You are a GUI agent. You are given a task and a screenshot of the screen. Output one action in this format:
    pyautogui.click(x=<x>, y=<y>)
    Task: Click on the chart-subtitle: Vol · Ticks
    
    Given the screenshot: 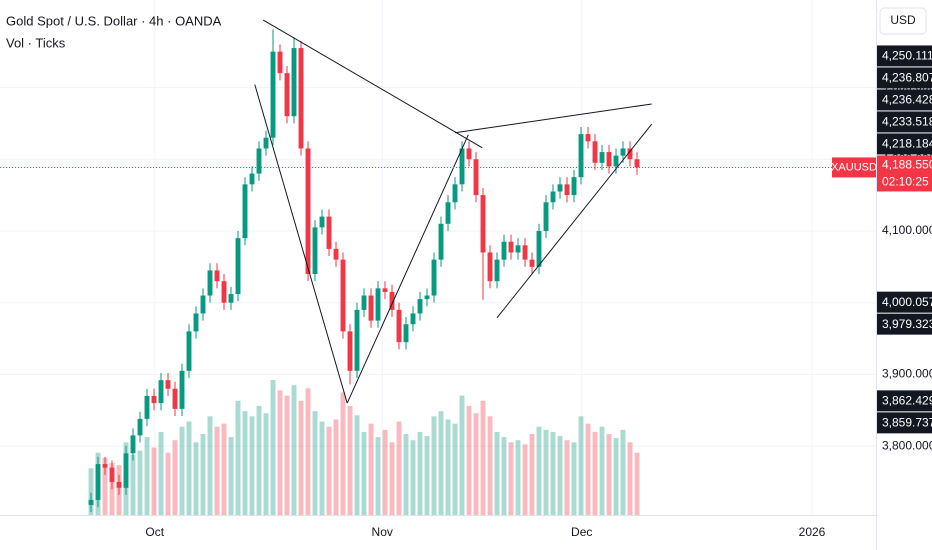 What is the action you would take?
    pyautogui.click(x=36, y=42)
    